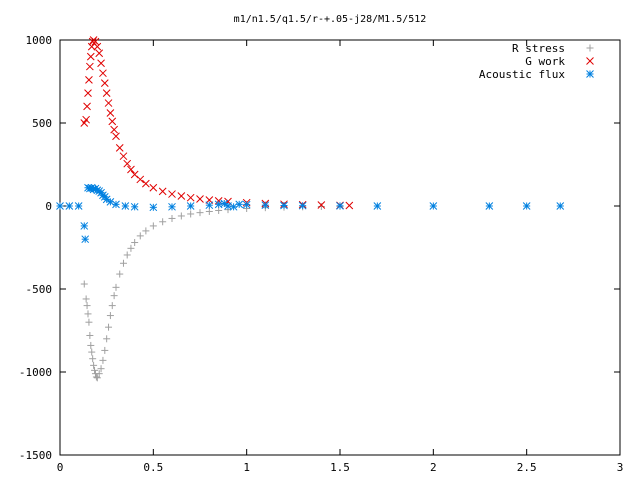 Image resolution: width=640 pixels, height=480 pixels. What do you see at coordinates (35, 372) in the screenshot?
I see `y-tick-label: -1000` at bounding box center [35, 372].